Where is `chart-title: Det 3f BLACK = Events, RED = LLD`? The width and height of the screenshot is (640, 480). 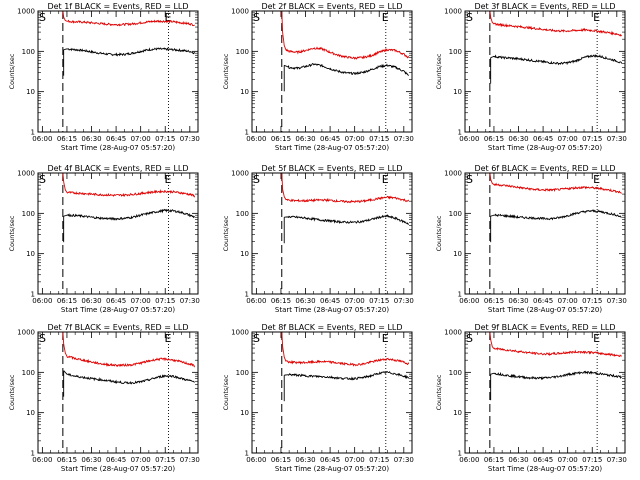 chart-title: Det 3f BLACK = Events, RED = LLD is located at coordinates (544, 6).